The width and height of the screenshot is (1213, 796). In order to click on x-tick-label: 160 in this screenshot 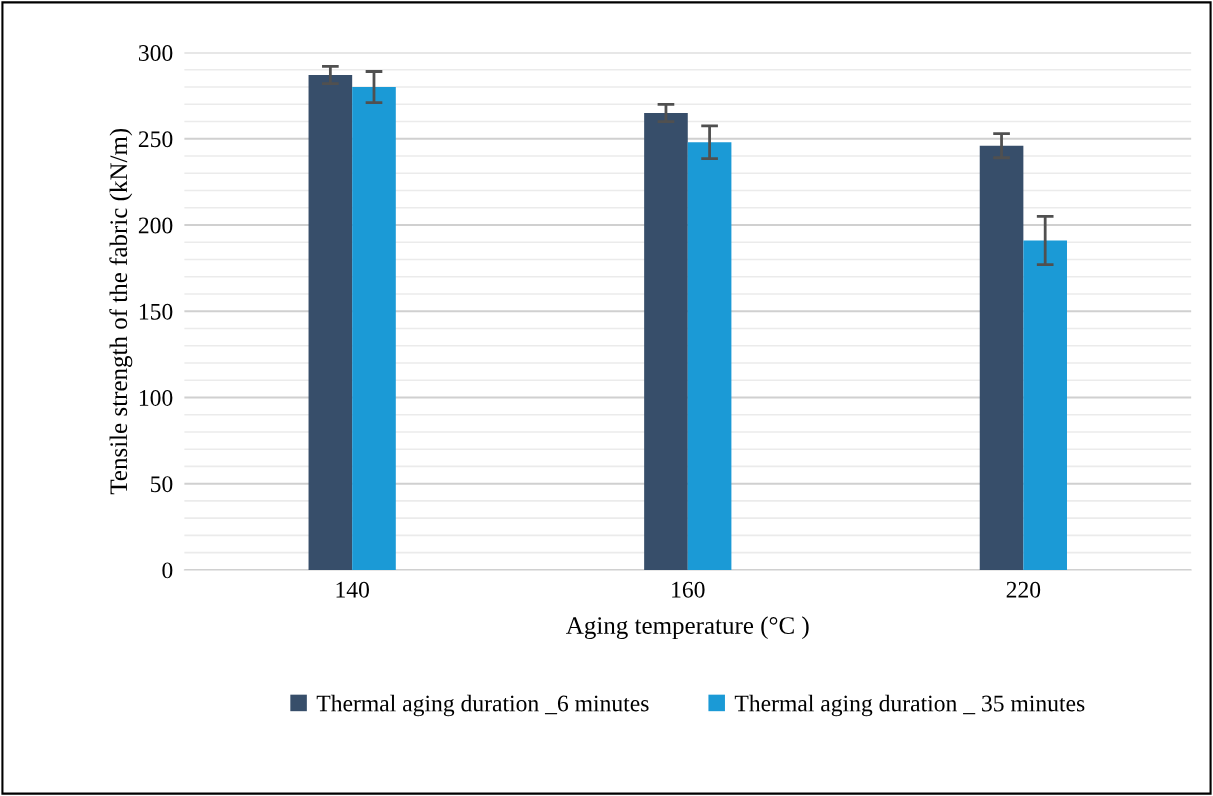, I will do `click(688, 589)`.